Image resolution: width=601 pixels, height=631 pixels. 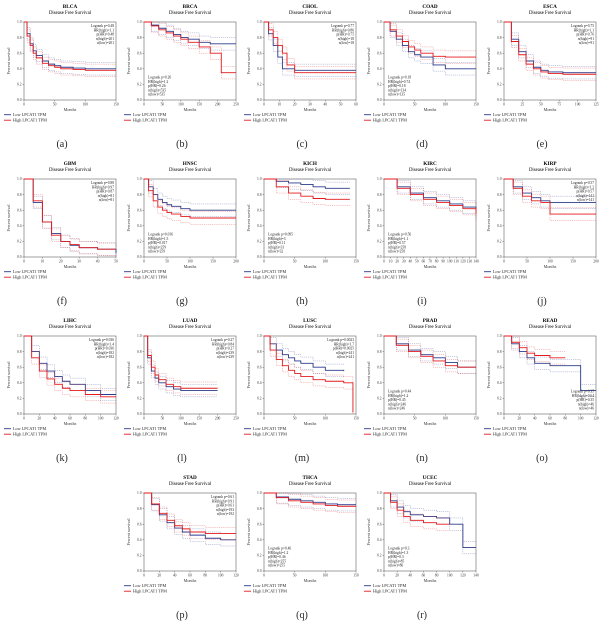 I want to click on panel-letter: (f), so click(x=62, y=301).